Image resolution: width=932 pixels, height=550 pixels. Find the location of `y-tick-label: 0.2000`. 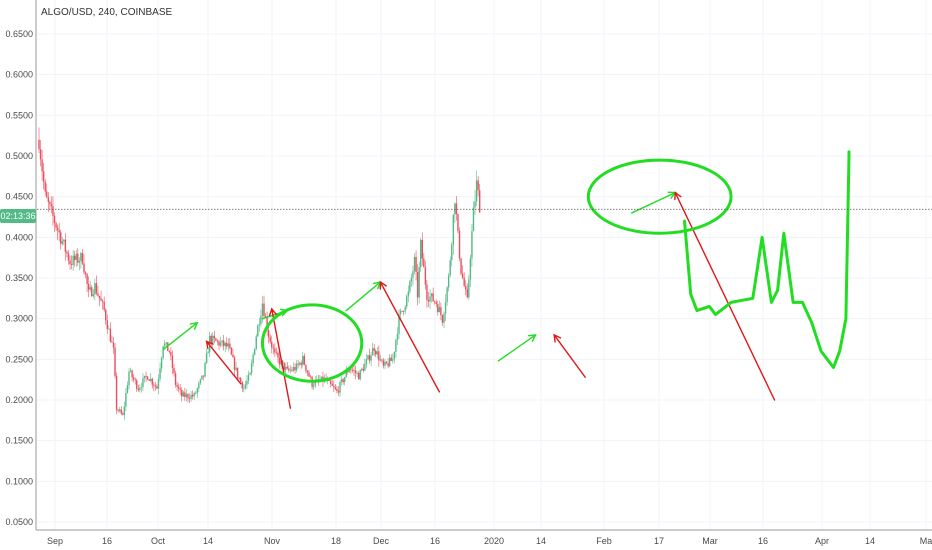

y-tick-label: 0.2000 is located at coordinates (19, 400).